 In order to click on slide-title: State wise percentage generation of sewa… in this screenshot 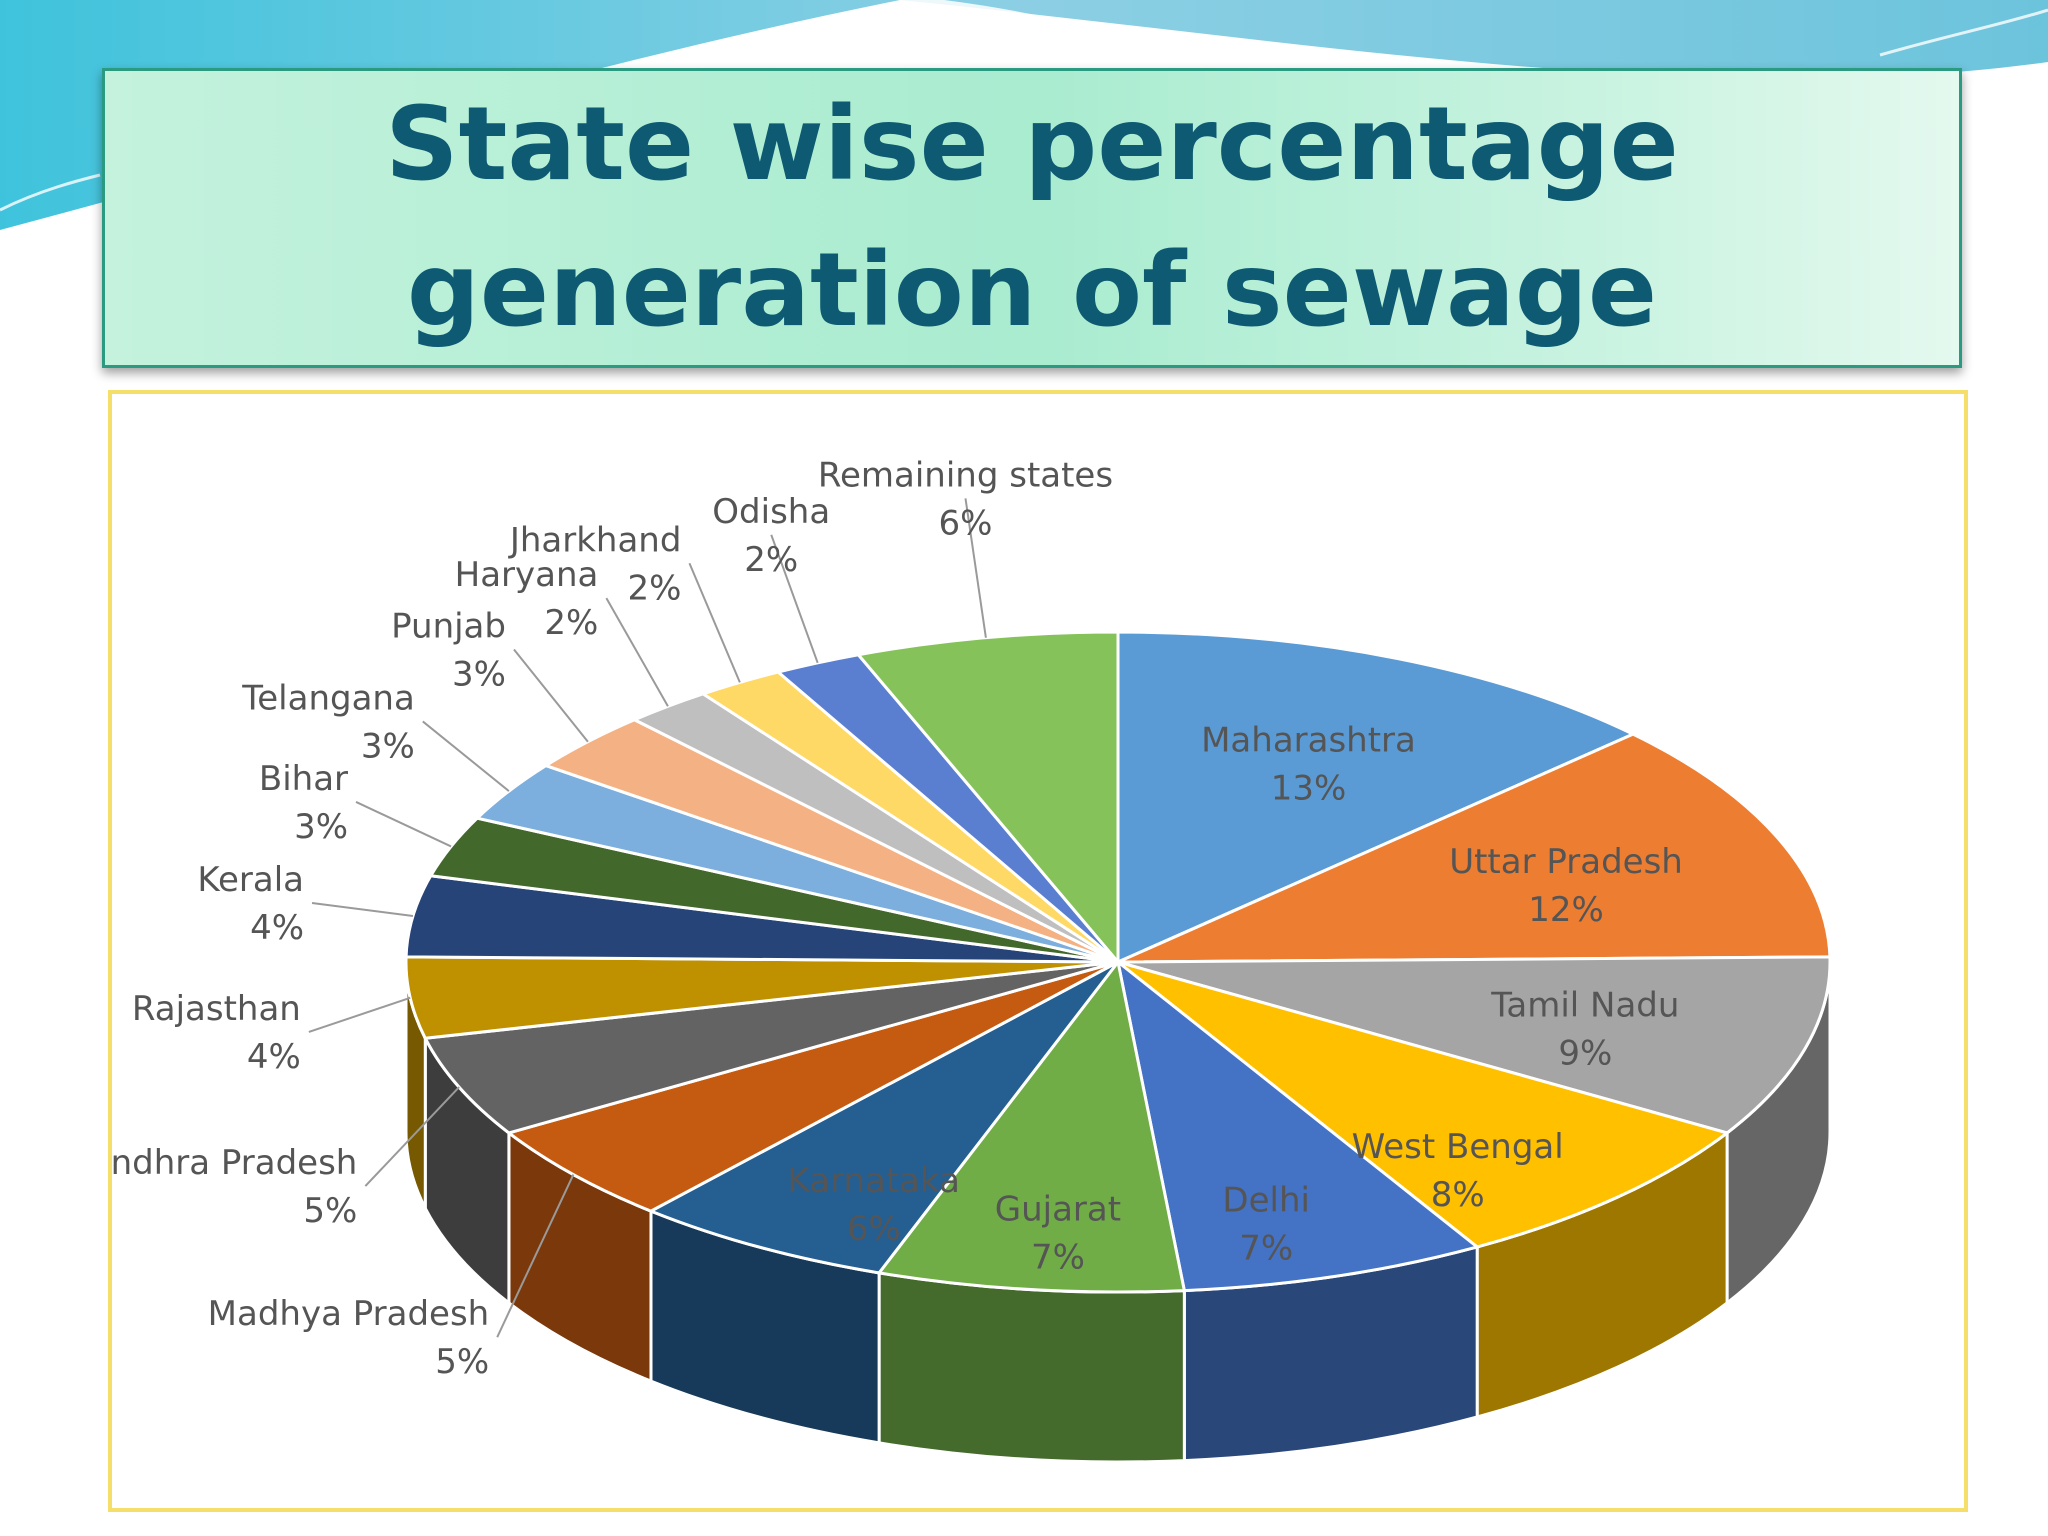, I will do `click(1032, 217)`.